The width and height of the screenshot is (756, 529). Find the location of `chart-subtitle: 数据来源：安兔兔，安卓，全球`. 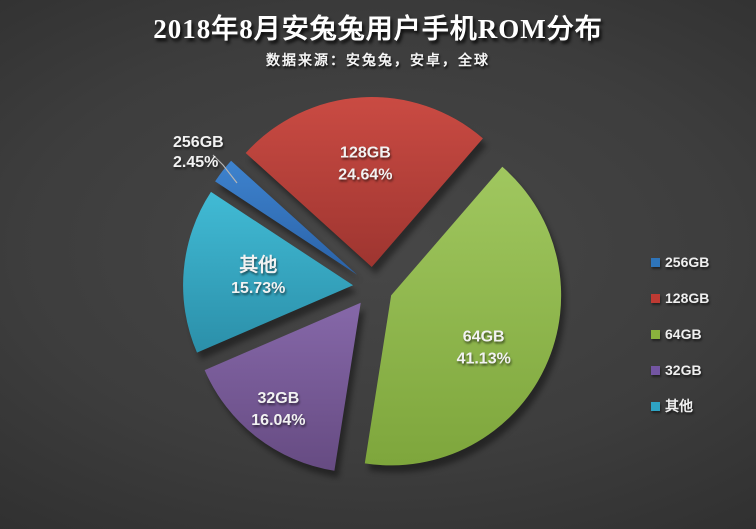

chart-subtitle: 数据来源：安兔兔，安卓，全球 is located at coordinates (378, 60).